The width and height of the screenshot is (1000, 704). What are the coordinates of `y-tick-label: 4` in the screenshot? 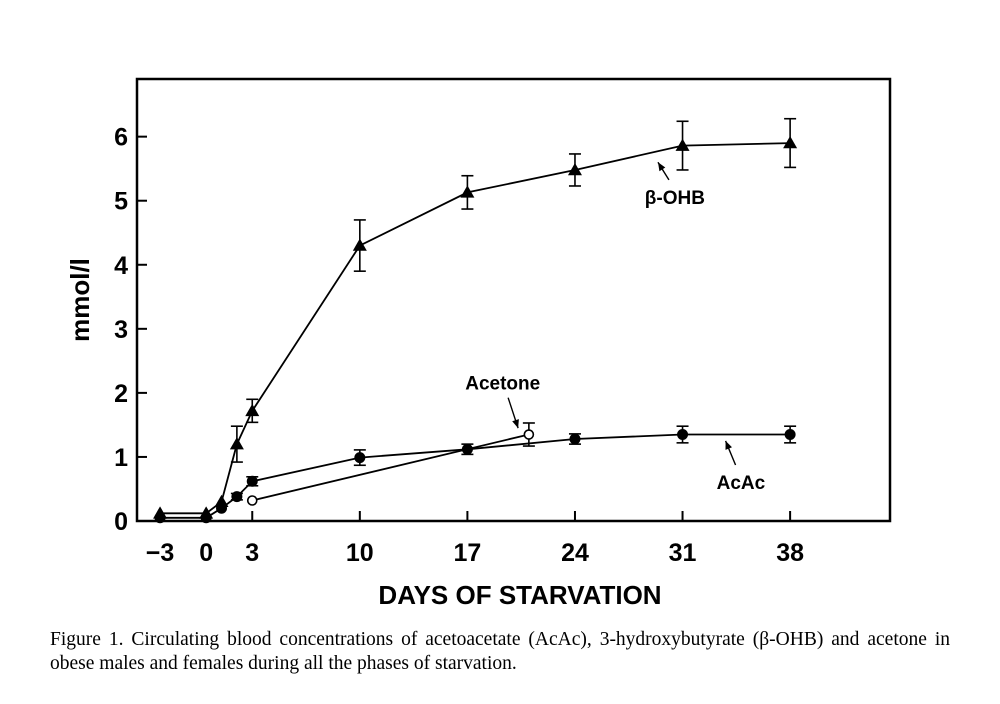 It's located at (121, 266).